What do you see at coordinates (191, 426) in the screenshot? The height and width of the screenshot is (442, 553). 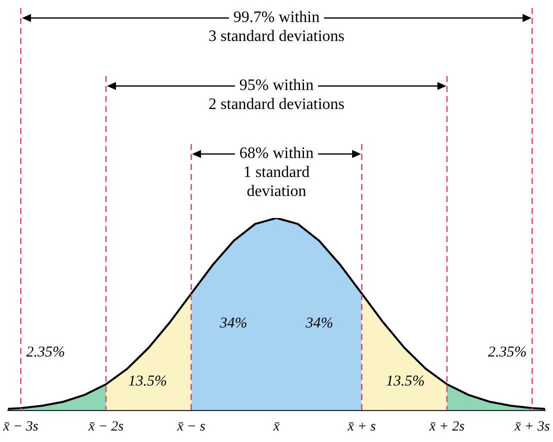 I see `x-tick-label: x̄ − s` at bounding box center [191, 426].